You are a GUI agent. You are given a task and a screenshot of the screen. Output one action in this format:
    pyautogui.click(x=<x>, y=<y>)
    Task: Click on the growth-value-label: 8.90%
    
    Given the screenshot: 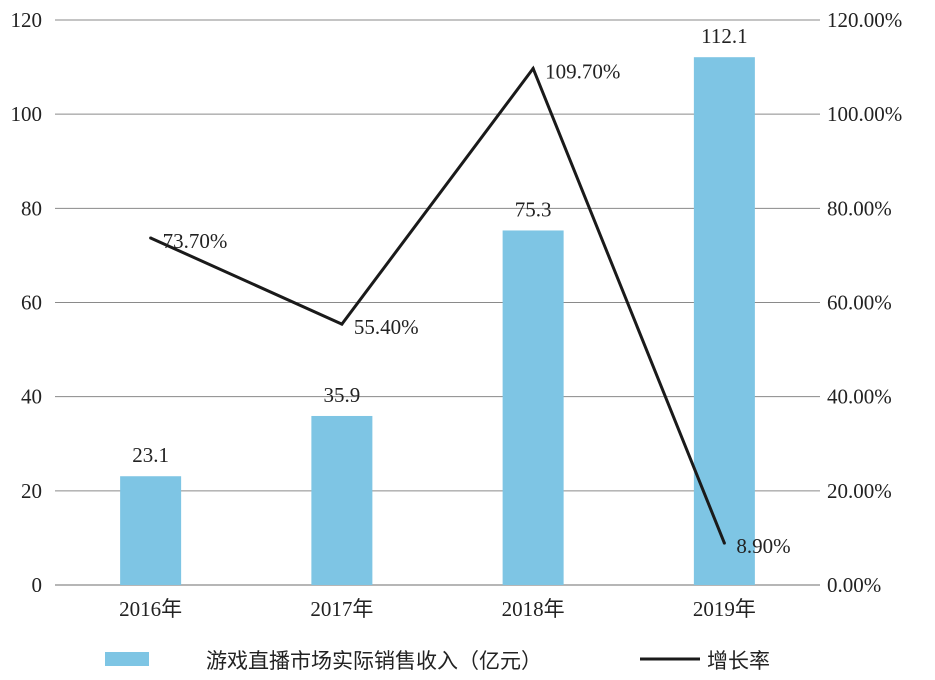 What is the action you would take?
    pyautogui.click(x=763, y=546)
    